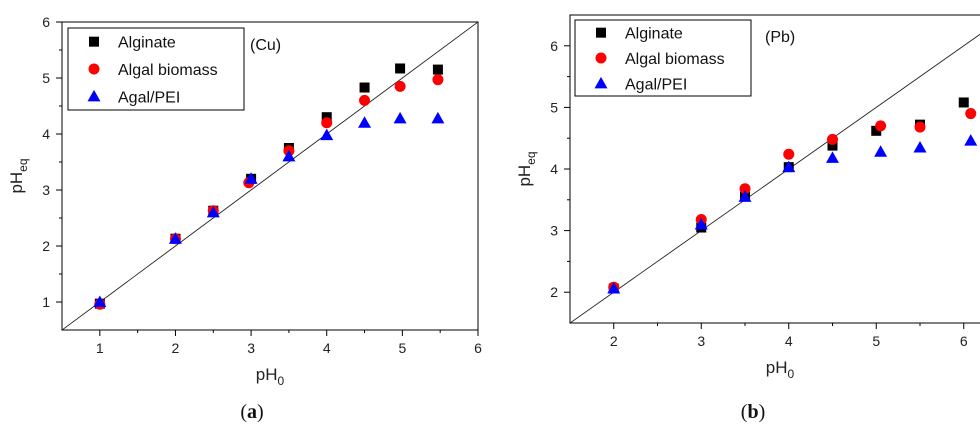 This screenshot has width=980, height=430. I want to click on series-triangle, so click(792, 214).